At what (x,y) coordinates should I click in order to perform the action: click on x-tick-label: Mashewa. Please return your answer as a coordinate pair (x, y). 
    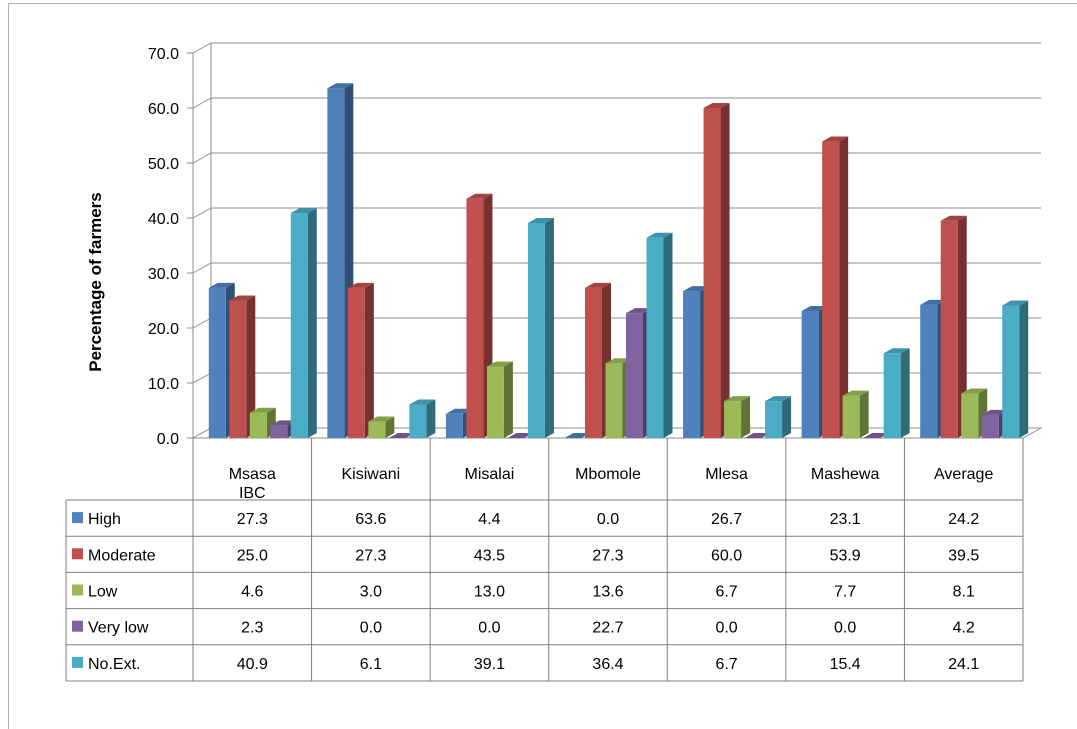
    Looking at the image, I should click on (845, 474).